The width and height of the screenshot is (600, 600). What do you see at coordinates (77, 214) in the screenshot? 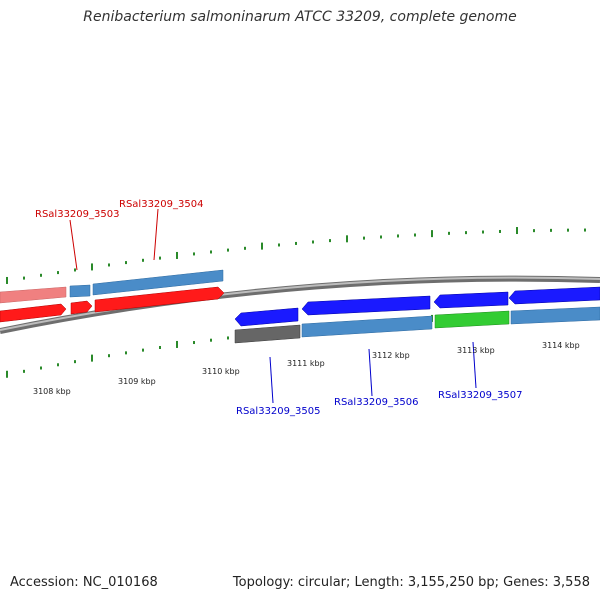
I see `gene-label-rsal-3503: RSal33209_3503` at bounding box center [77, 214].